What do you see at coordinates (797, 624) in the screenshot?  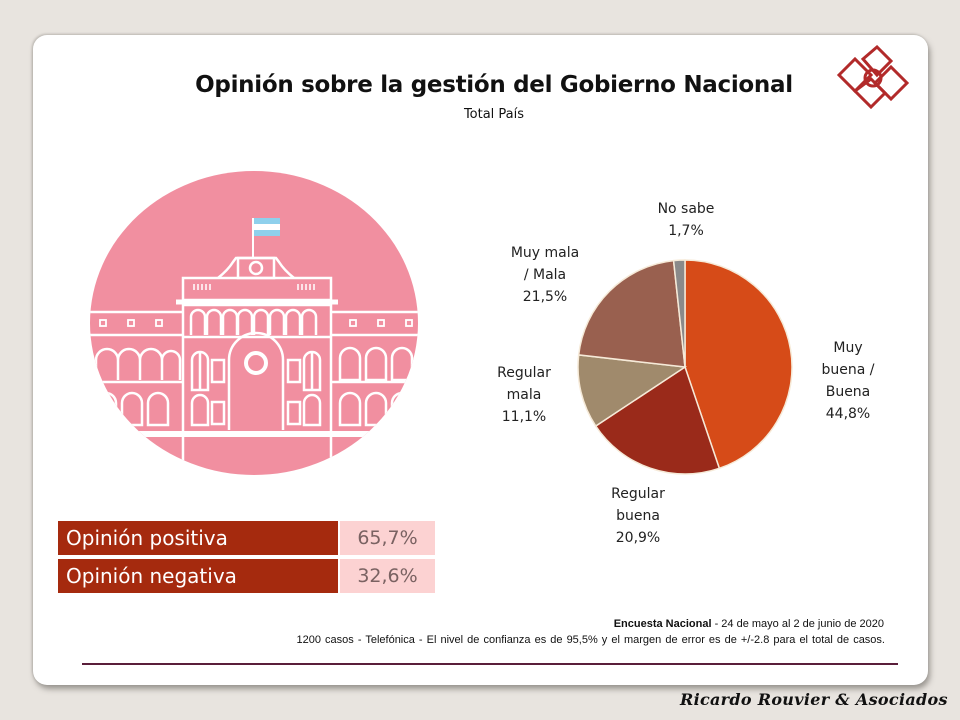 I see `survey-dates: - 24 de mayo al 2 de junio de 2020` at bounding box center [797, 624].